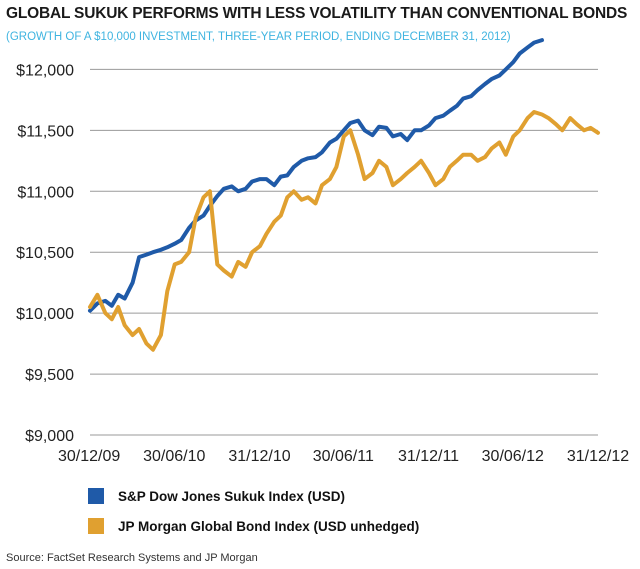 This screenshot has height=569, width=640. I want to click on x-tick-label: 30/12/09, so click(89, 456).